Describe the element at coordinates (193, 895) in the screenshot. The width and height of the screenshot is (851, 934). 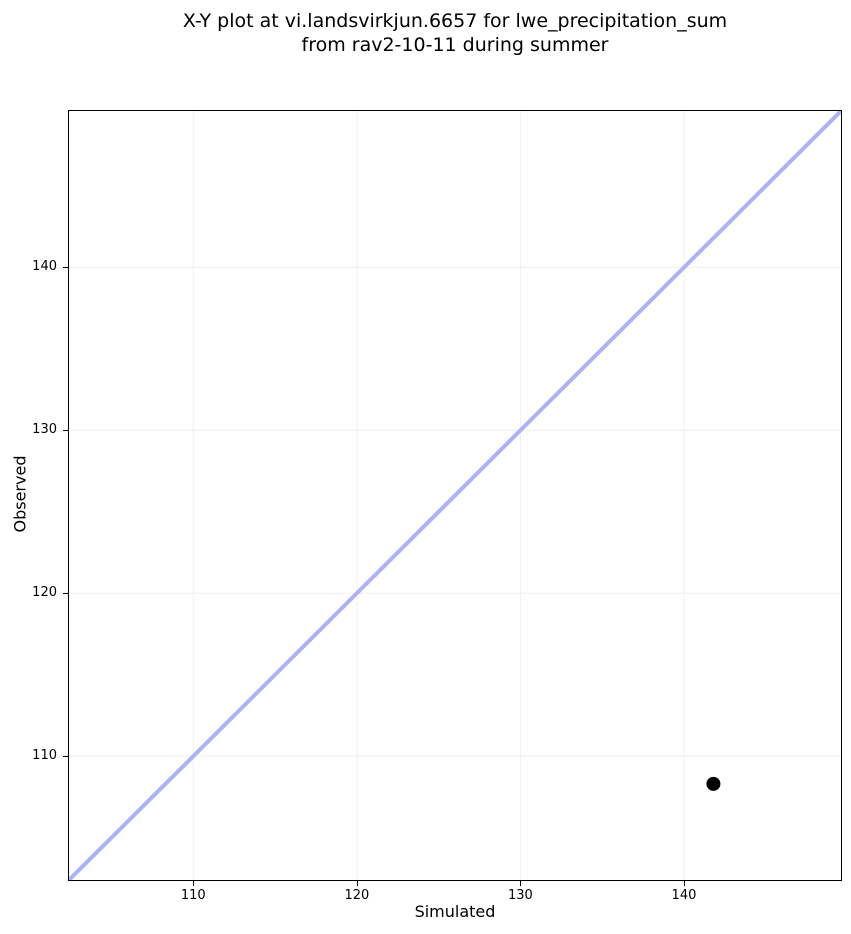
I see `x-tick-label: 110` at that location.